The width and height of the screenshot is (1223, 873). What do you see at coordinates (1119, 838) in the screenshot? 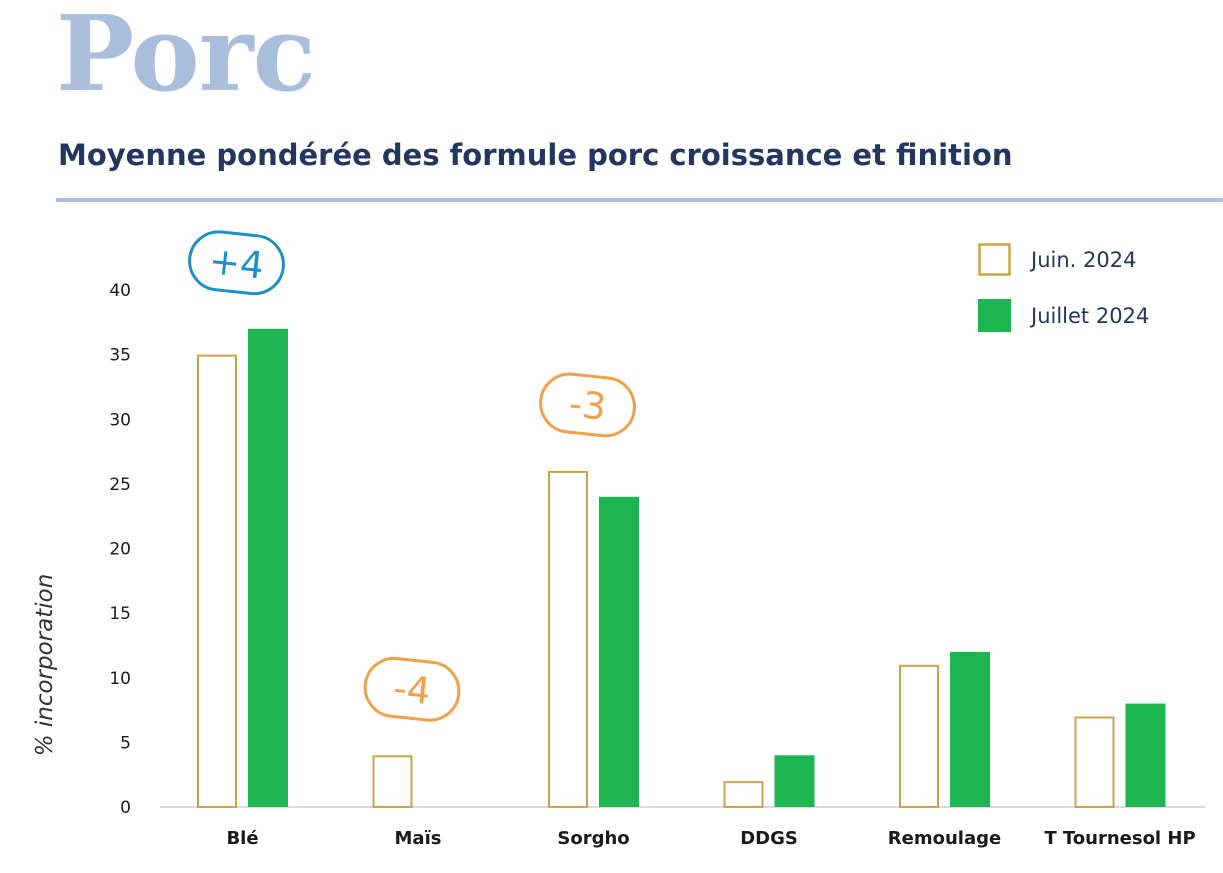
I see `x-tick-label: T Tournesol HP` at bounding box center [1119, 838].